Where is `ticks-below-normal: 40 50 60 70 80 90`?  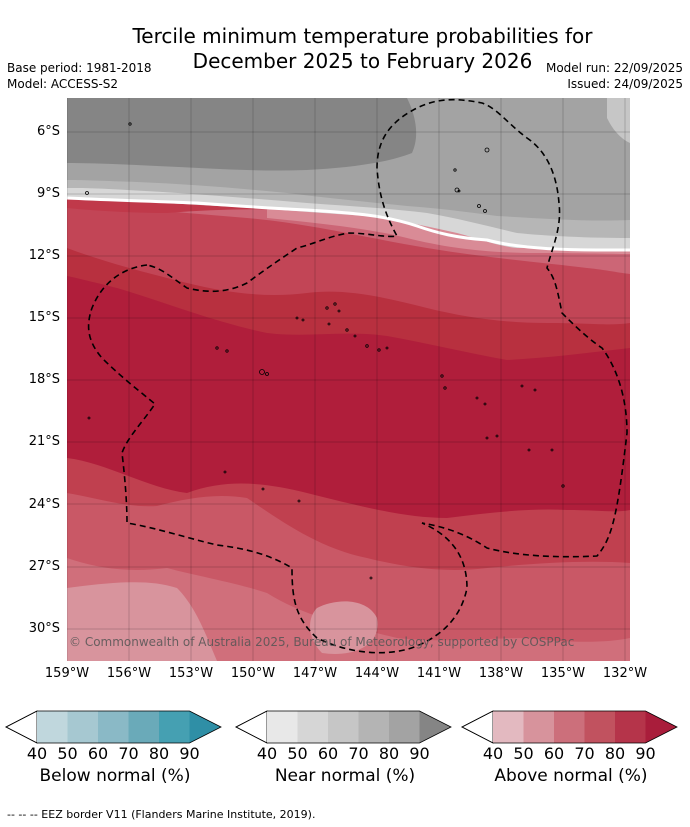 ticks-below-normal: 40 50 60 70 80 90 is located at coordinates (115, 754).